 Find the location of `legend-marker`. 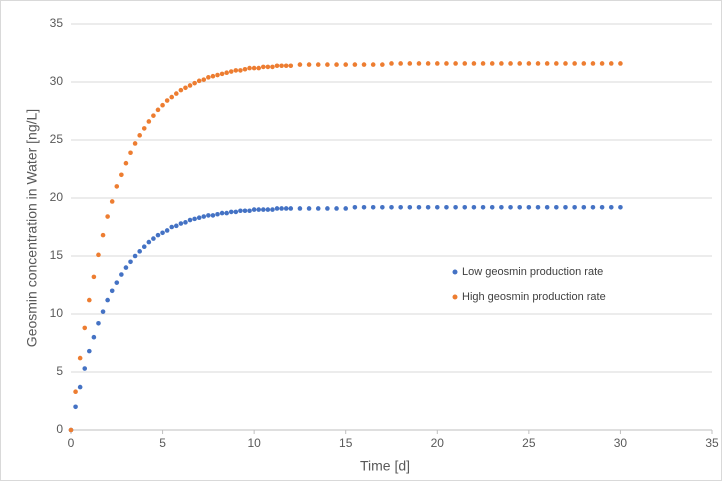

legend-marker is located at coordinates (455, 272).